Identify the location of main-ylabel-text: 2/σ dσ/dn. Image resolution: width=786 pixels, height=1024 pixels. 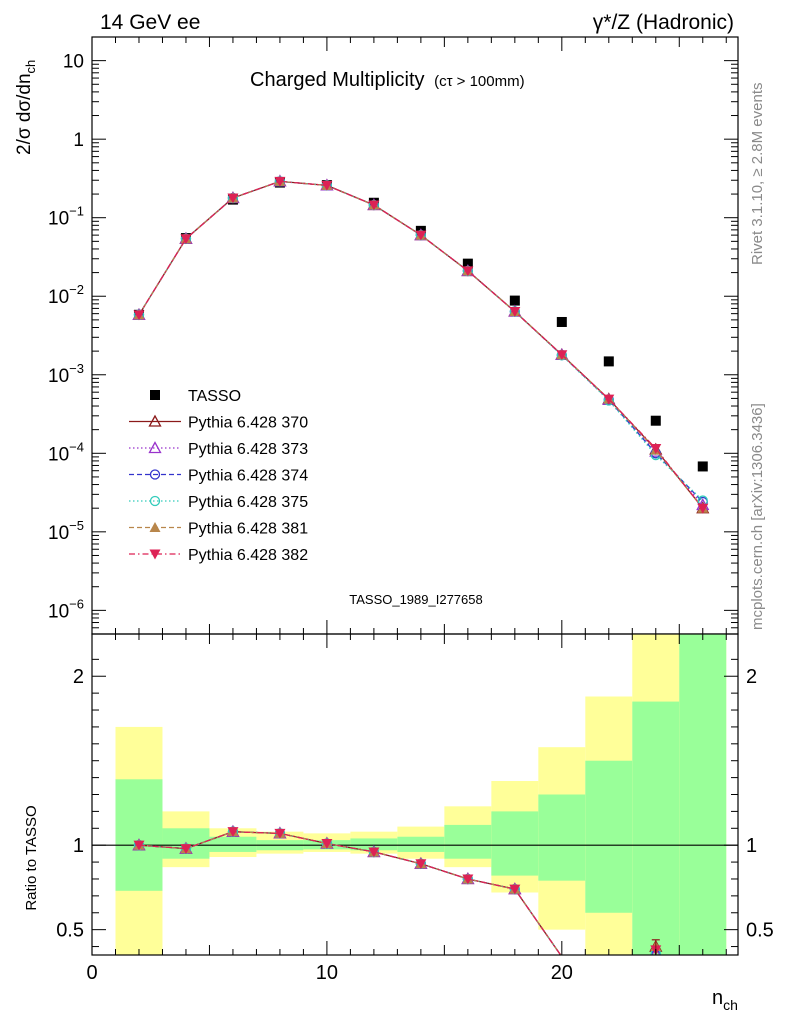
(24, 114).